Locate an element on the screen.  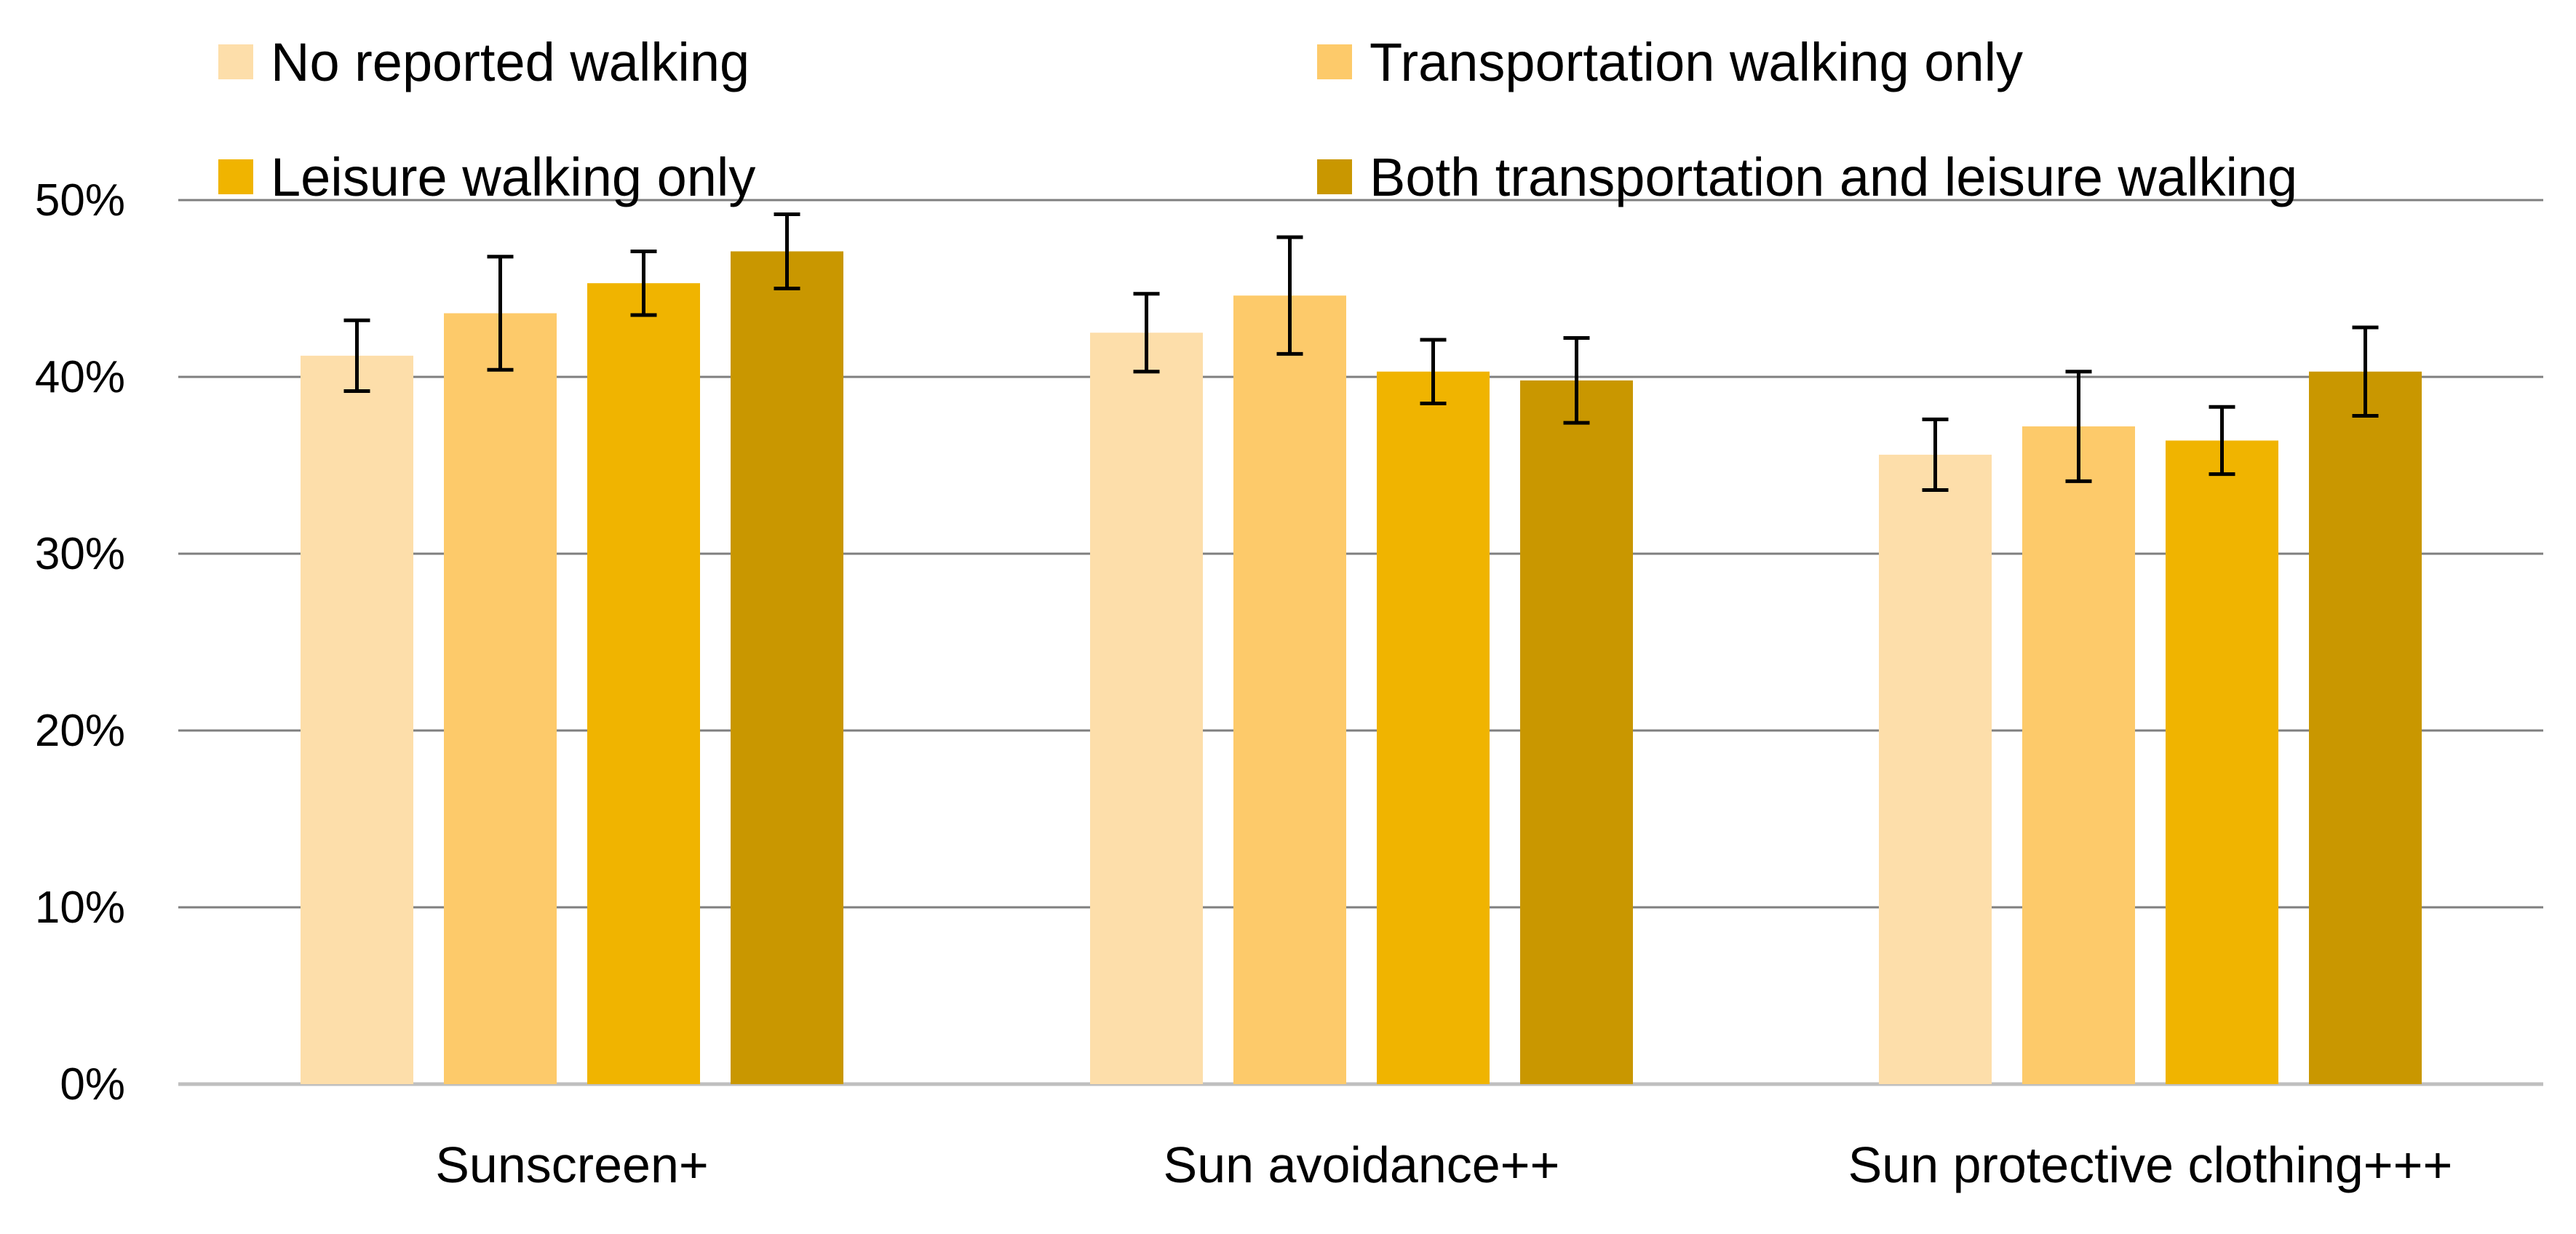
legend-item: No reported walking is located at coordinates (484, 62).